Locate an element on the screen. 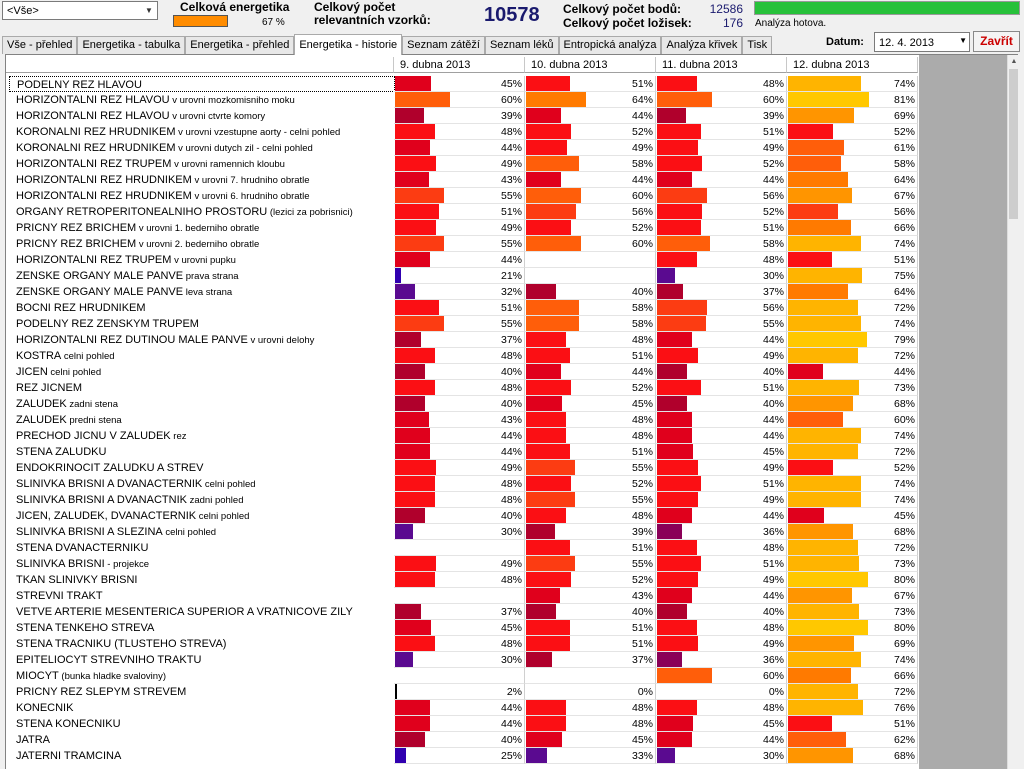 The width and height of the screenshot is (1024, 769). table-row: JATERNI TRAMCINA 25% 33% 30% 68% is located at coordinates (462, 756).